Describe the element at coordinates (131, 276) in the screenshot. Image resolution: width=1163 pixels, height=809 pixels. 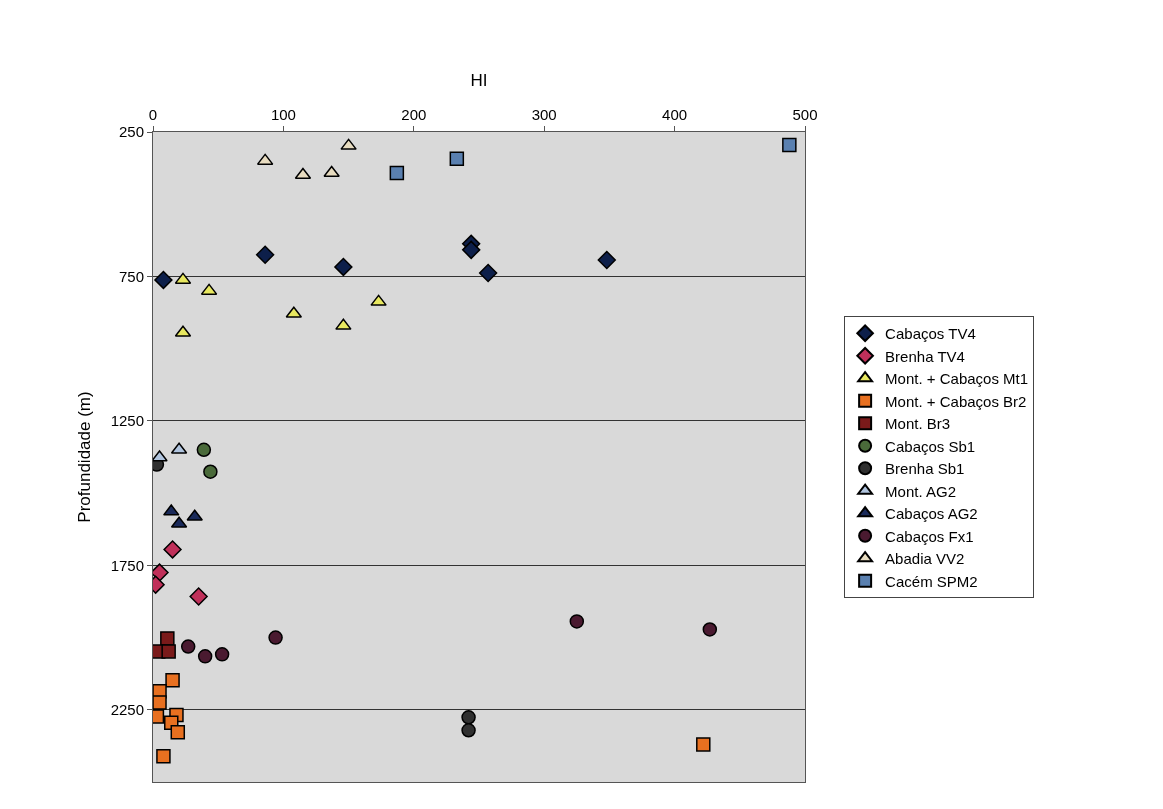
I see `y-tick-label: 750` at that location.